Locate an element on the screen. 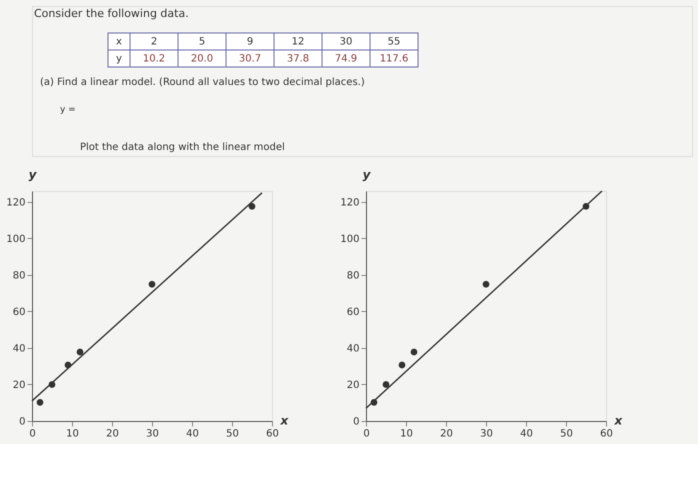  text: 74.9 is located at coordinates (346, 59).